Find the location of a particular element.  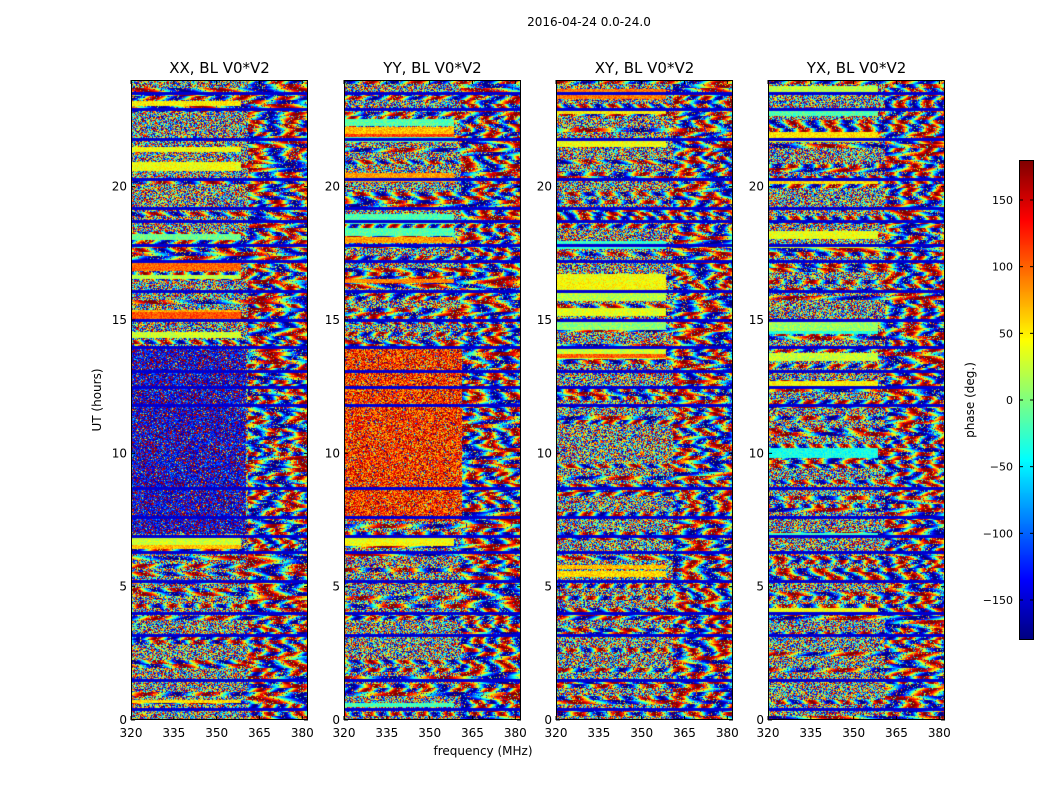

colorbar-label: phase (deg.) is located at coordinates (970, 400).